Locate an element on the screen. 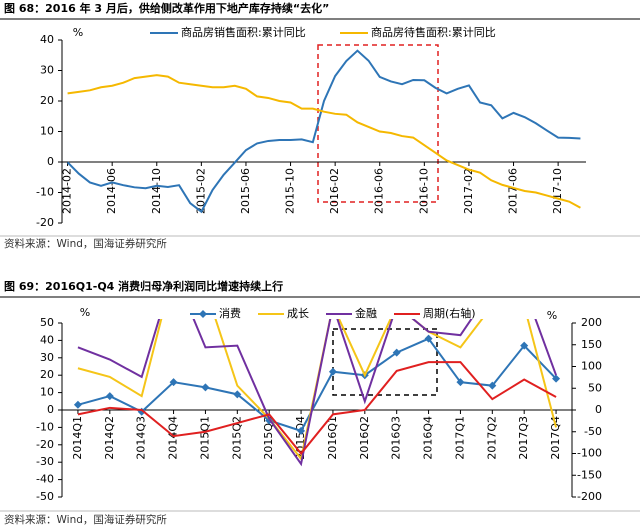 The height and width of the screenshot is (528, 640). x-tick-label: 2017-06 is located at coordinates (513, 191).